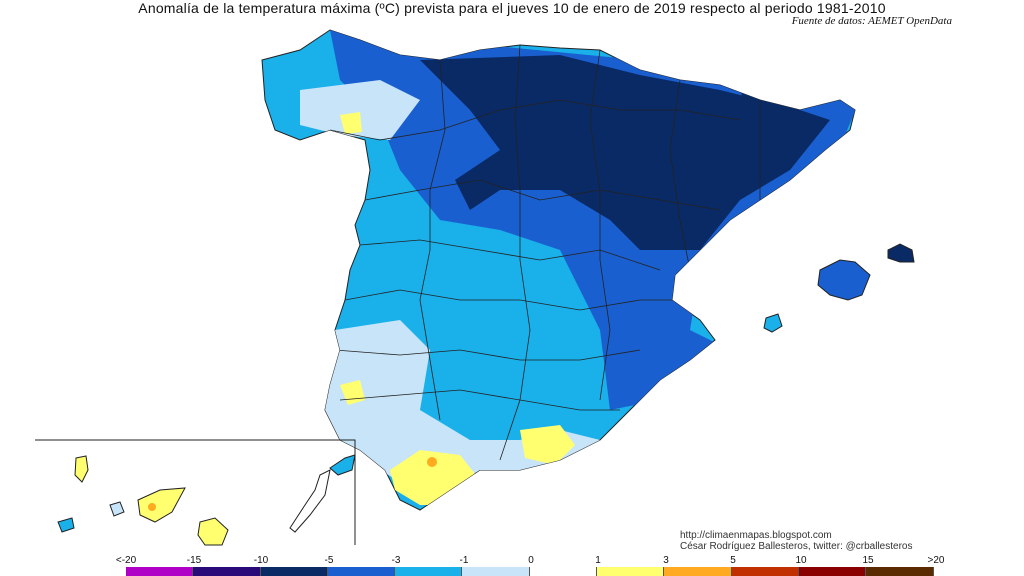  What do you see at coordinates (531, 560) in the screenshot?
I see `legend-label: 0` at bounding box center [531, 560].